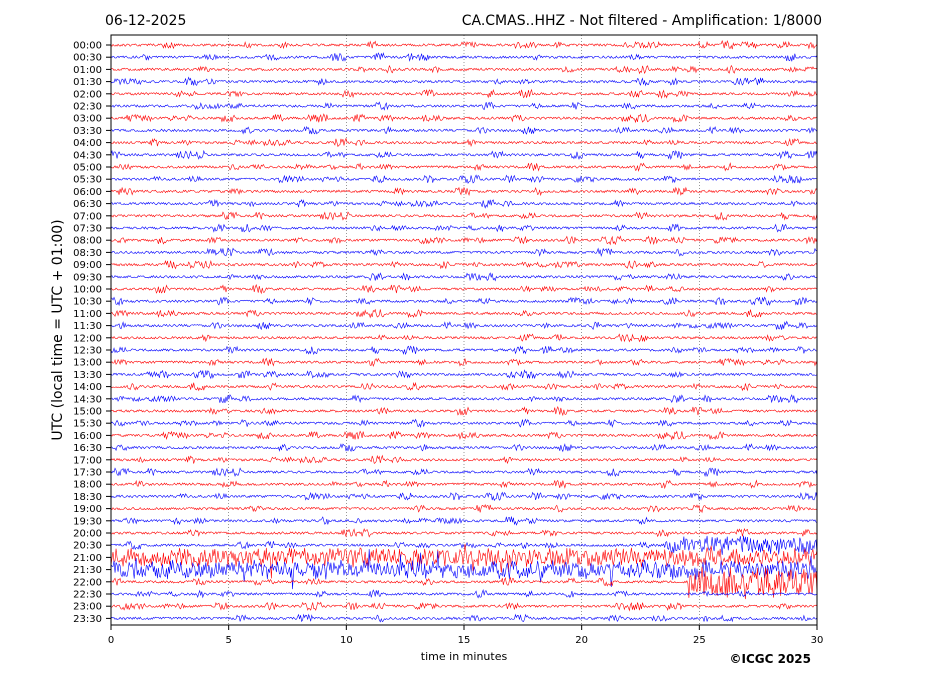 The width and height of the screenshot is (927, 696). Describe the element at coordinates (87, 326) in the screenshot. I see `y-tick-label: 11:30` at that location.